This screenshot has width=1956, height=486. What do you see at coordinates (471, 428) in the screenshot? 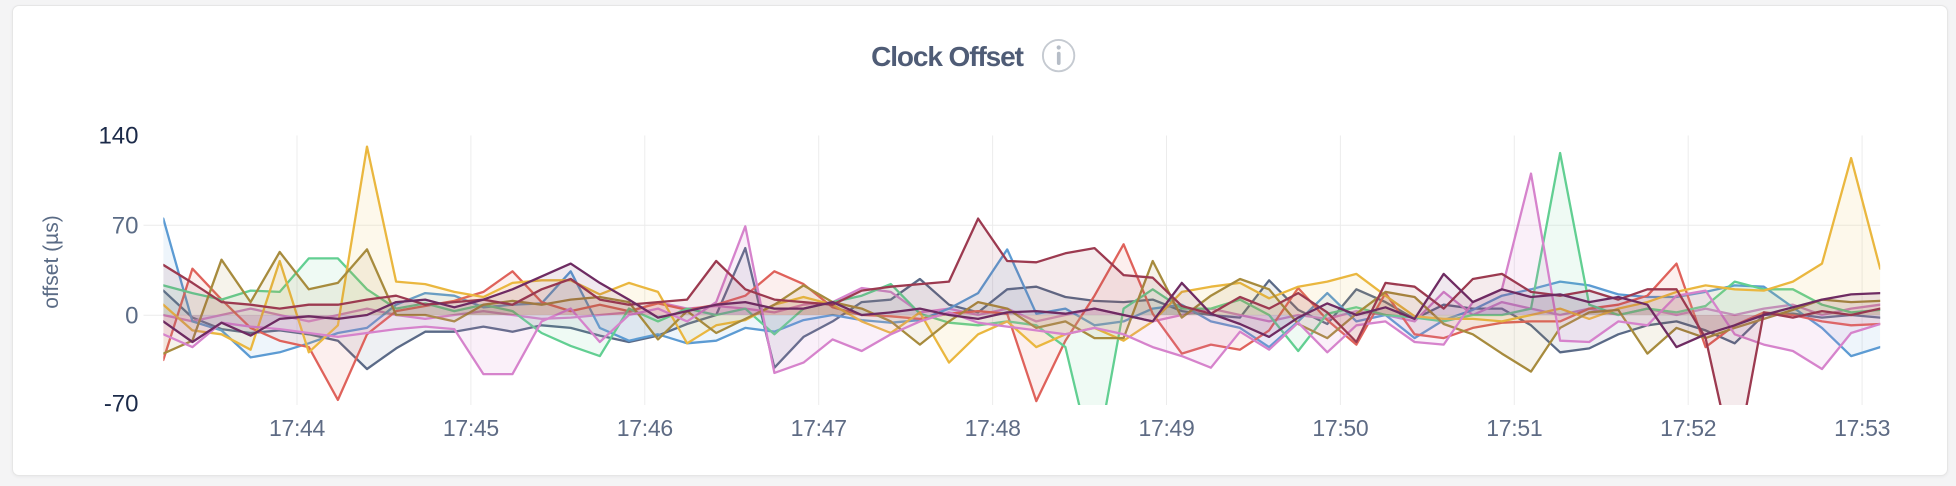
I see `svg-text: 17:45` at bounding box center [471, 428].